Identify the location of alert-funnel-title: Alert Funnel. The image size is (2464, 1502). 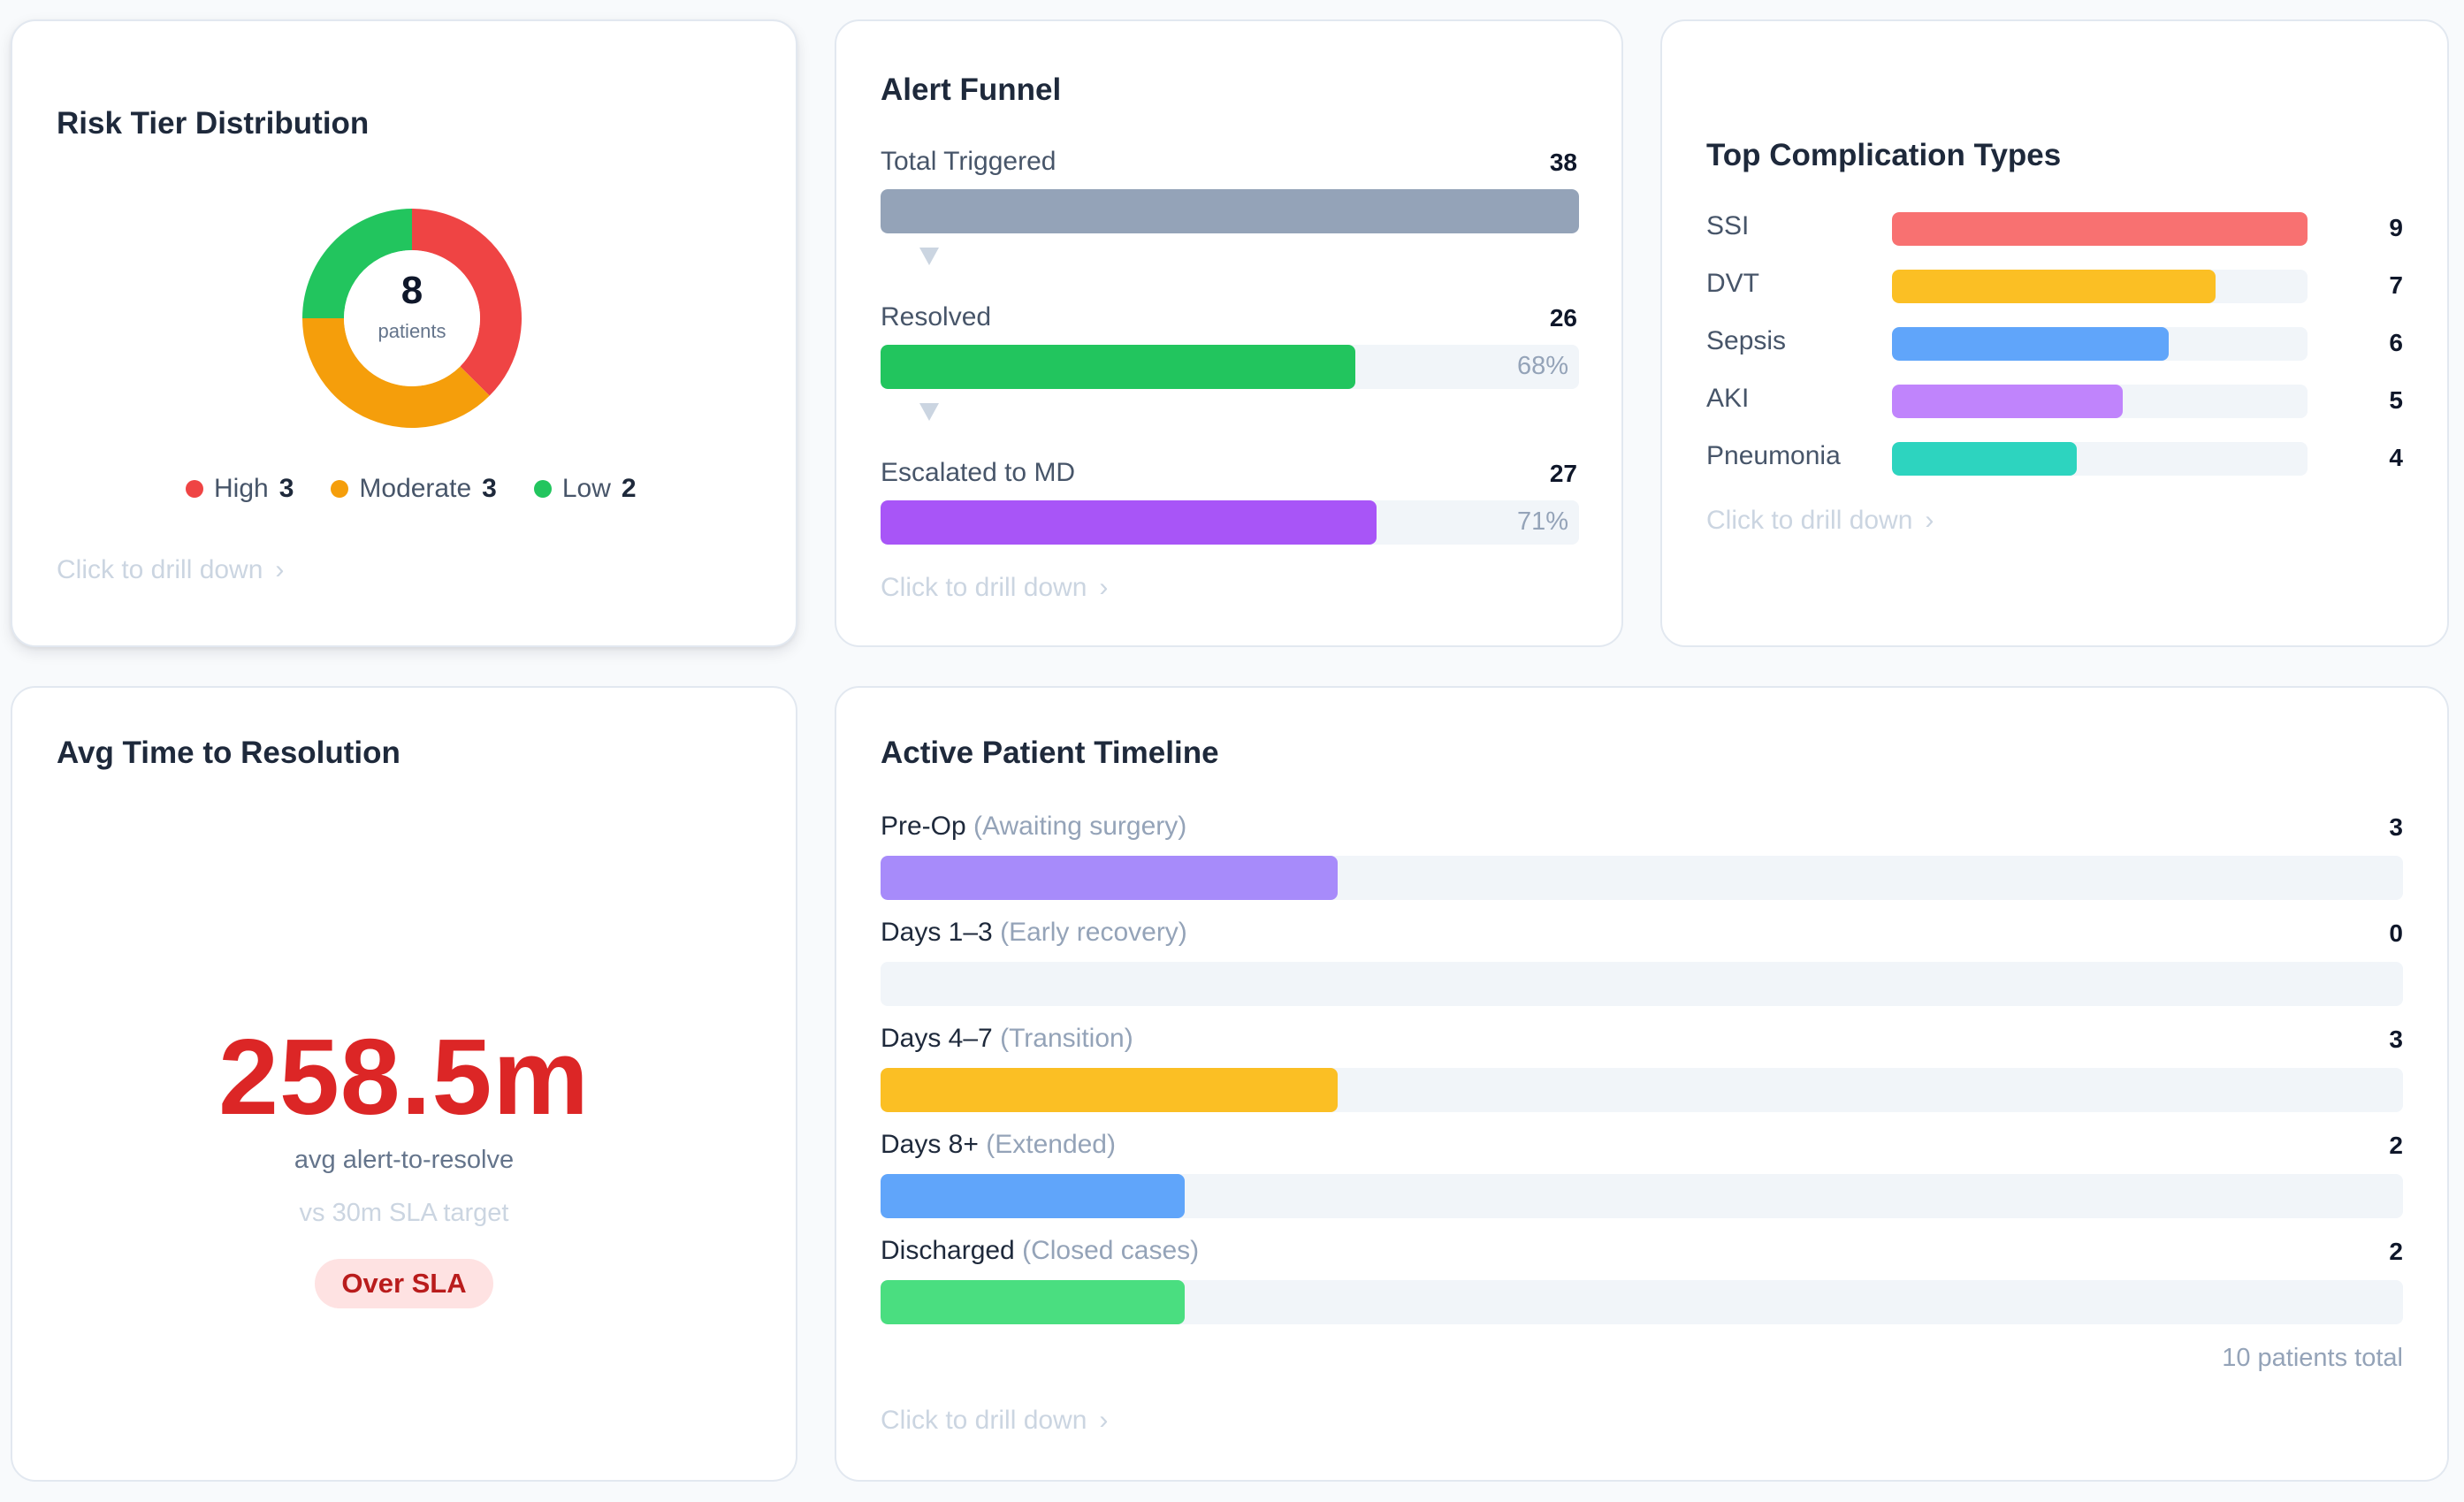
(972, 89).